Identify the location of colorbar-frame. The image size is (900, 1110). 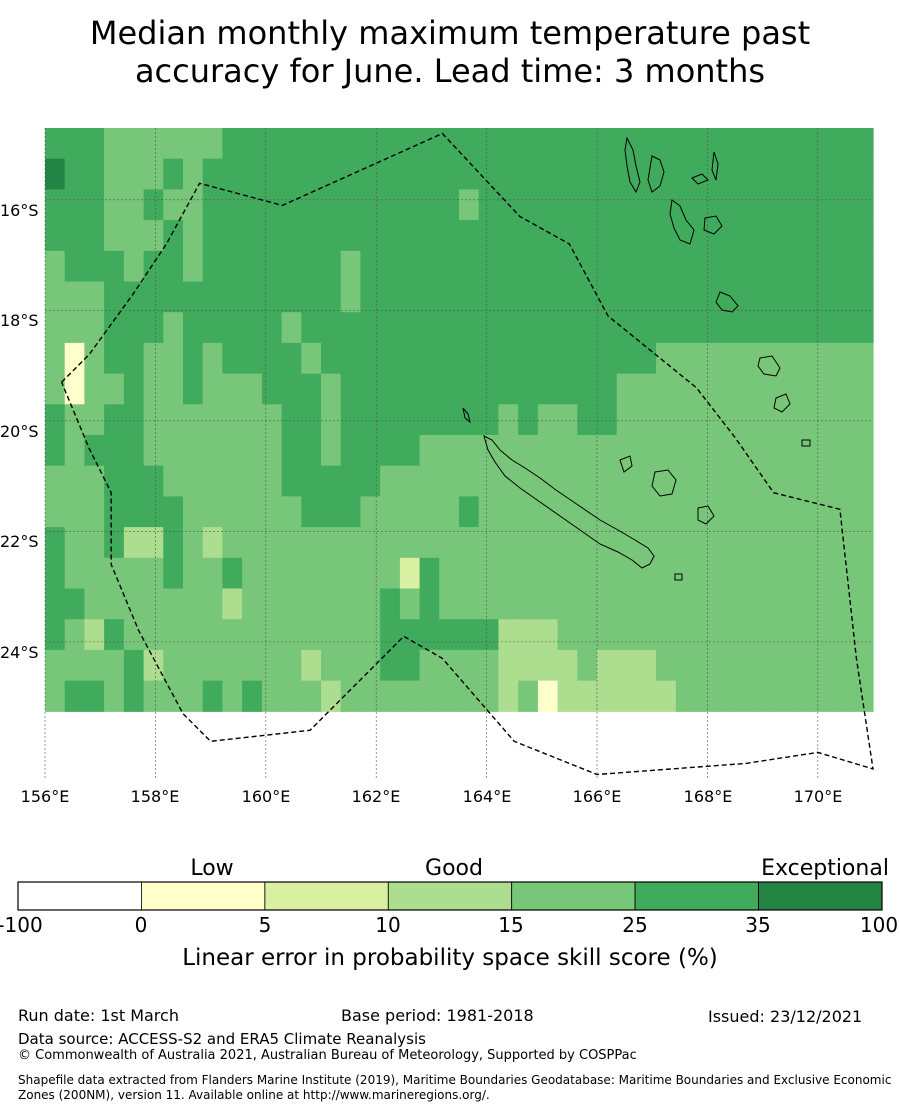
(450, 896).